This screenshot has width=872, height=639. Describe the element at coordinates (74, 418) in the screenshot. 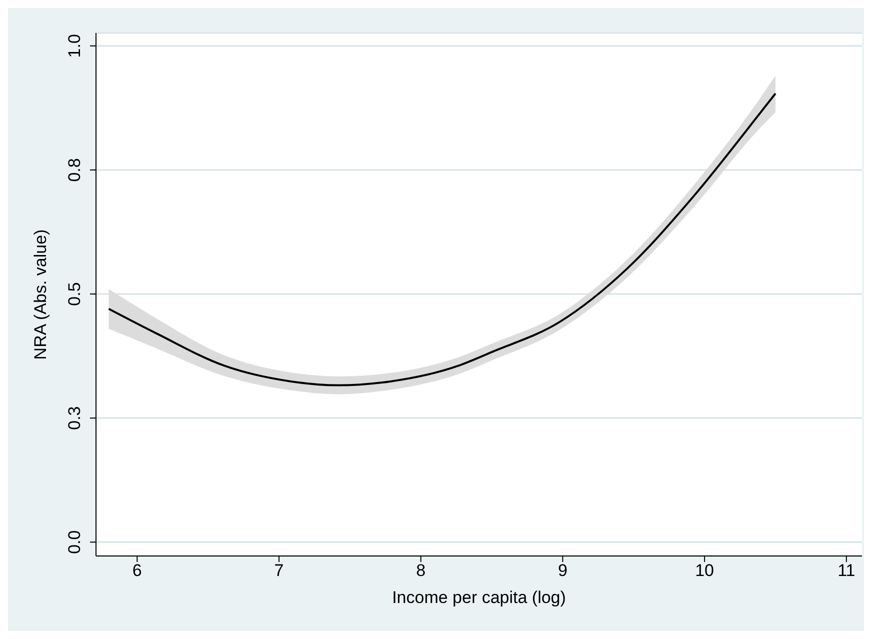

I see `y-tick-label: 0.3` at that location.